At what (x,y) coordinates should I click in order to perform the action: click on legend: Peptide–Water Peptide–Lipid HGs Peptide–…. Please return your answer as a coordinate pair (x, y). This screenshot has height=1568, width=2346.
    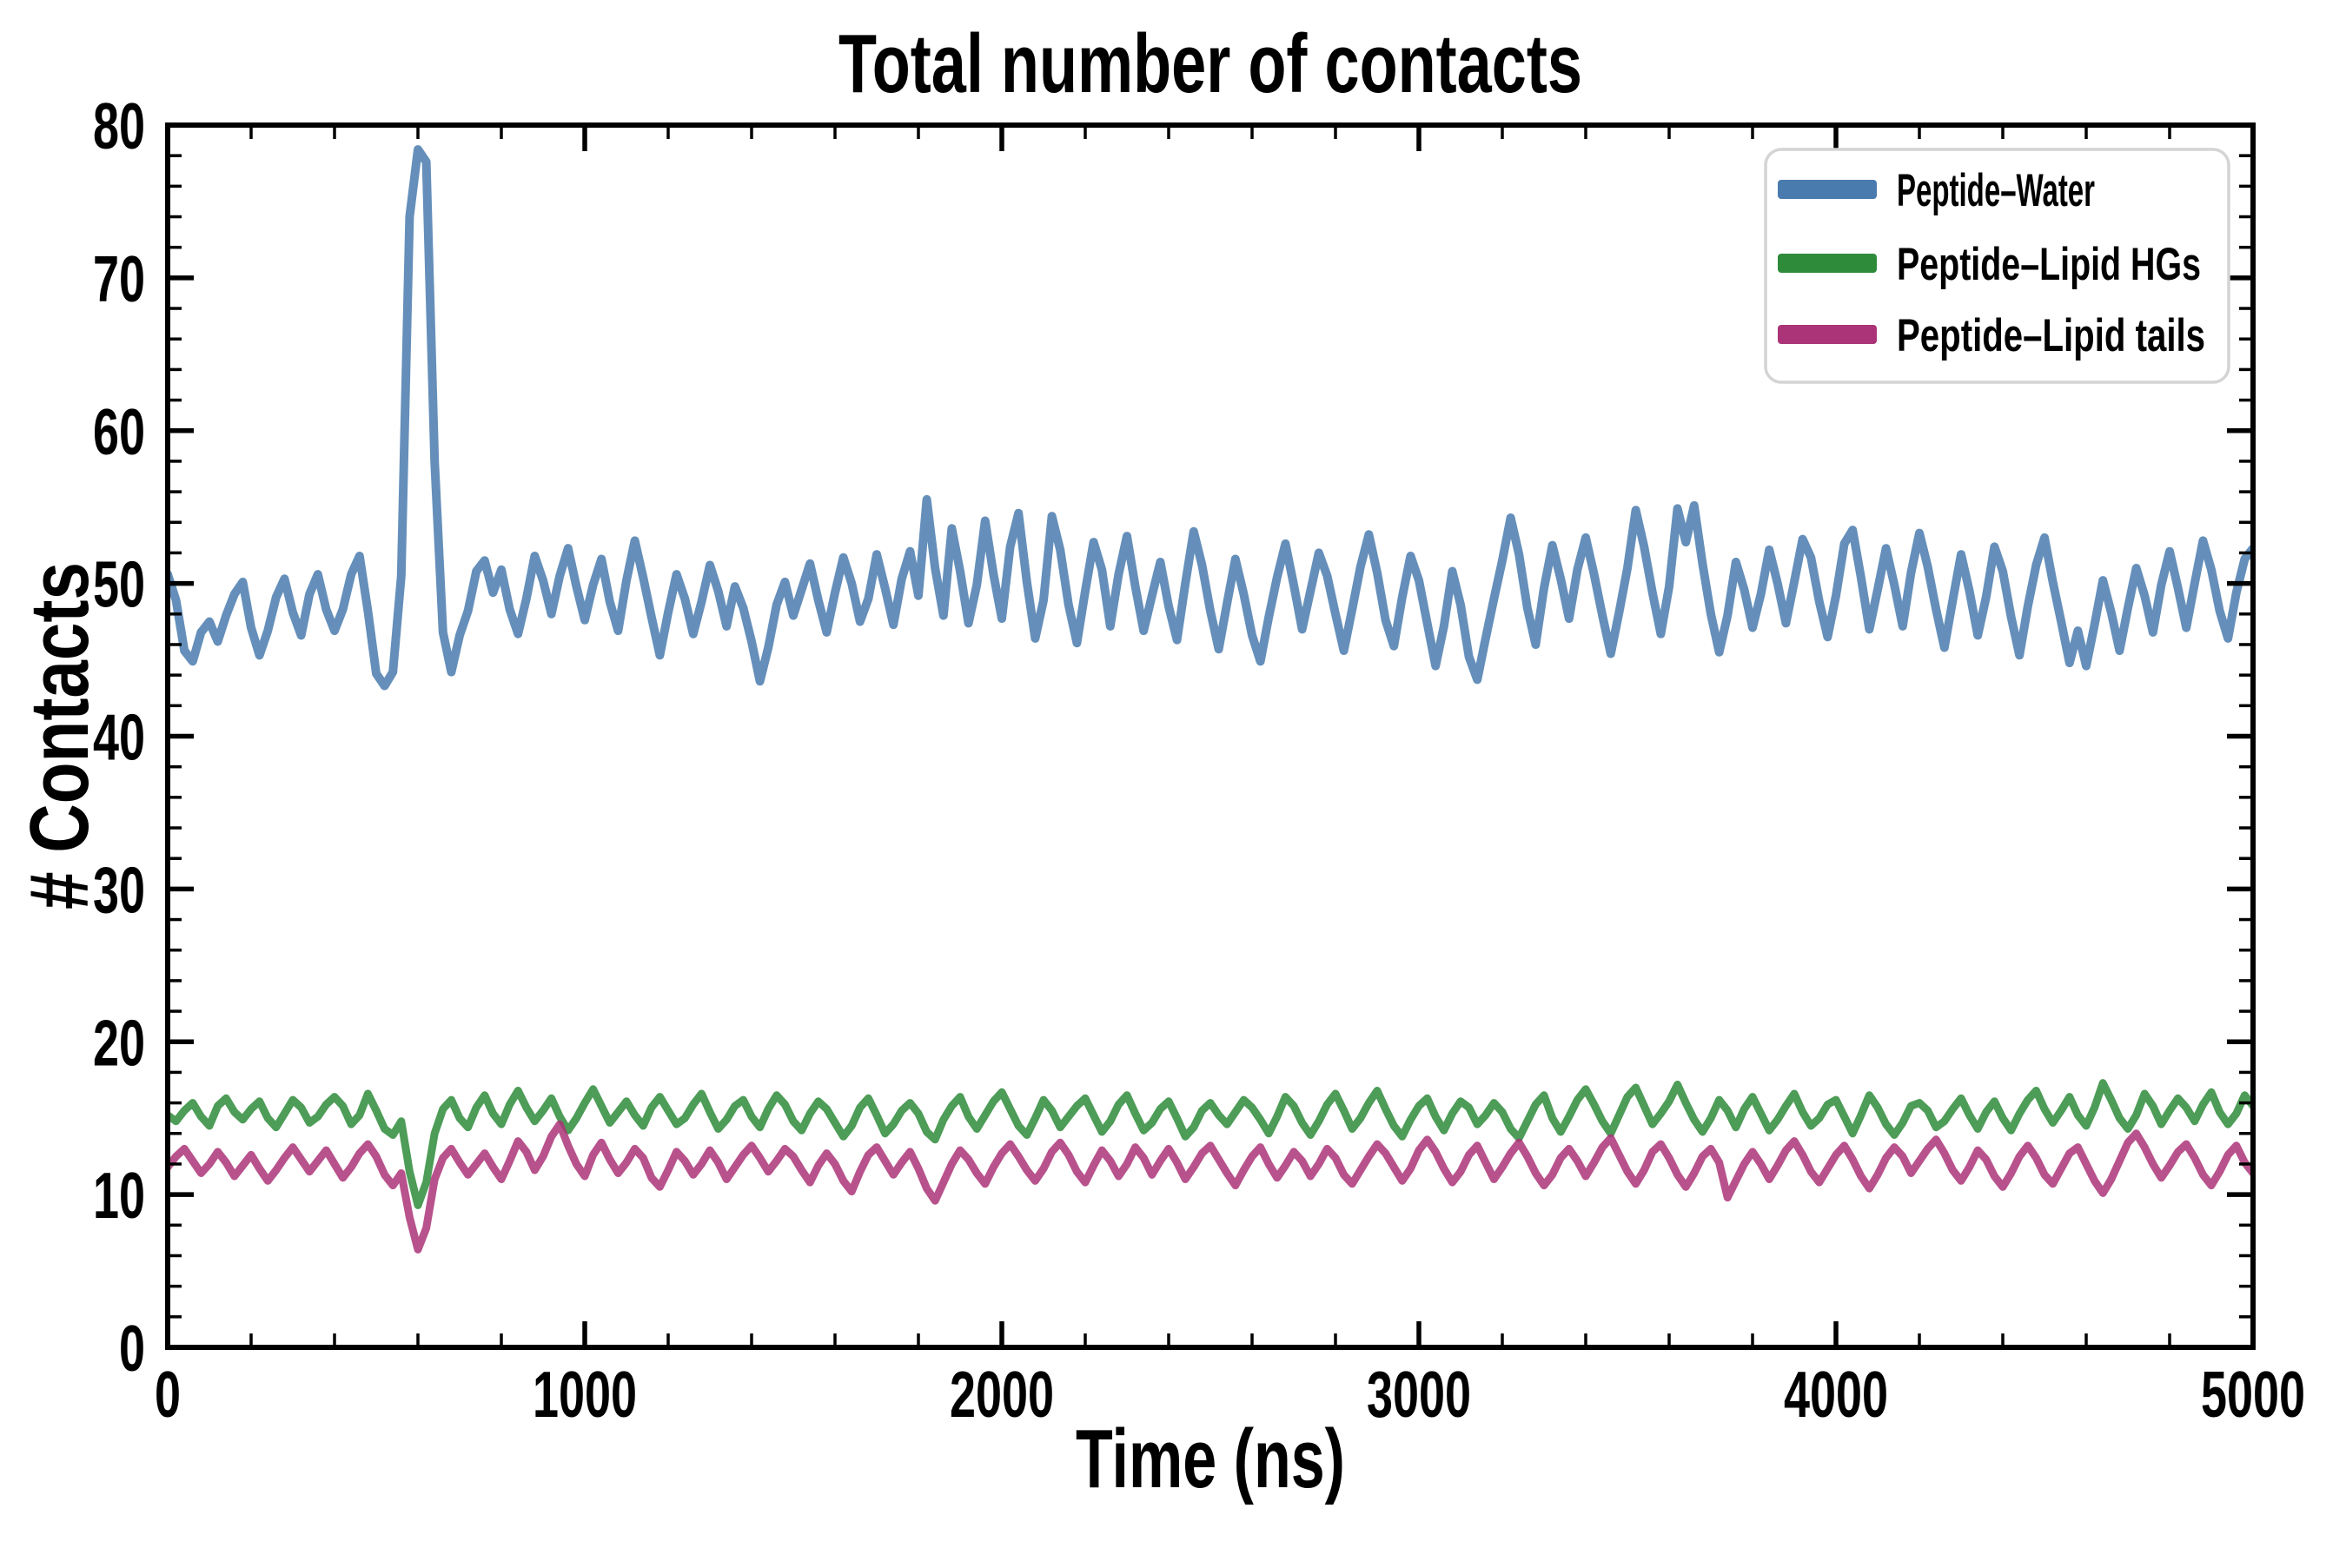
    Looking at the image, I should click on (1997, 266).